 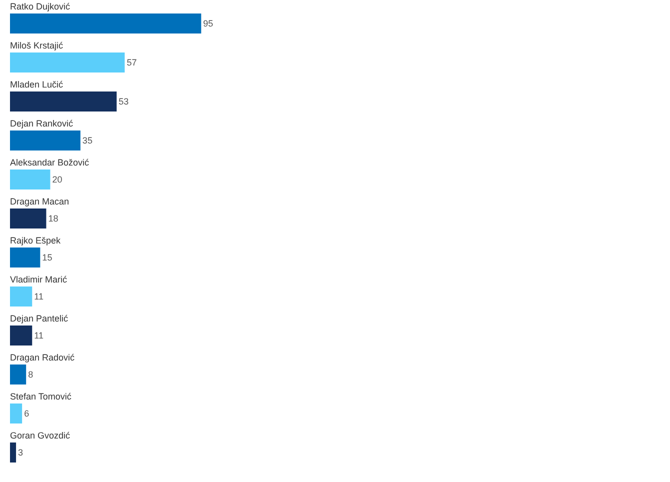 I want to click on y-tick-label: Rajko Ešpek, so click(x=36, y=241).